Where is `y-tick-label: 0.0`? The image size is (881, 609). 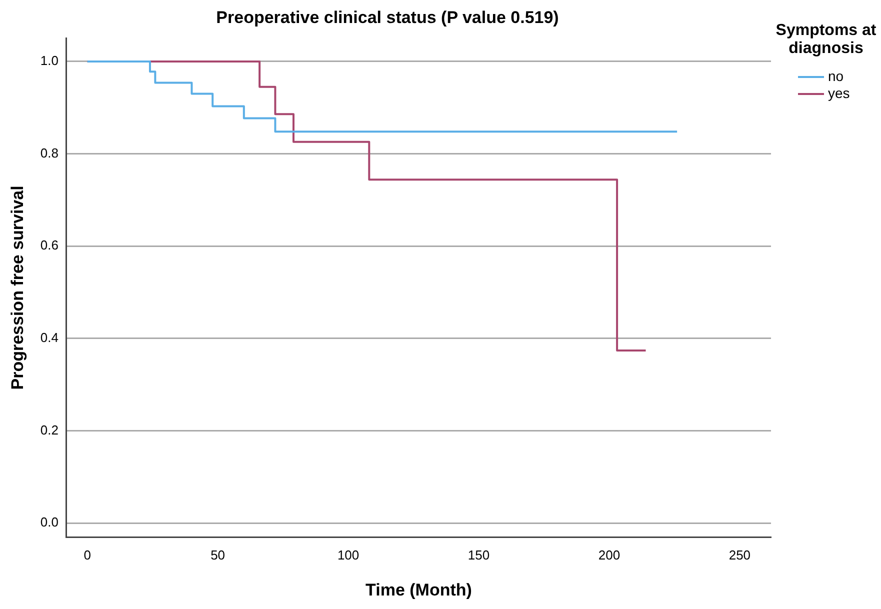 y-tick-label: 0.0 is located at coordinates (49, 522).